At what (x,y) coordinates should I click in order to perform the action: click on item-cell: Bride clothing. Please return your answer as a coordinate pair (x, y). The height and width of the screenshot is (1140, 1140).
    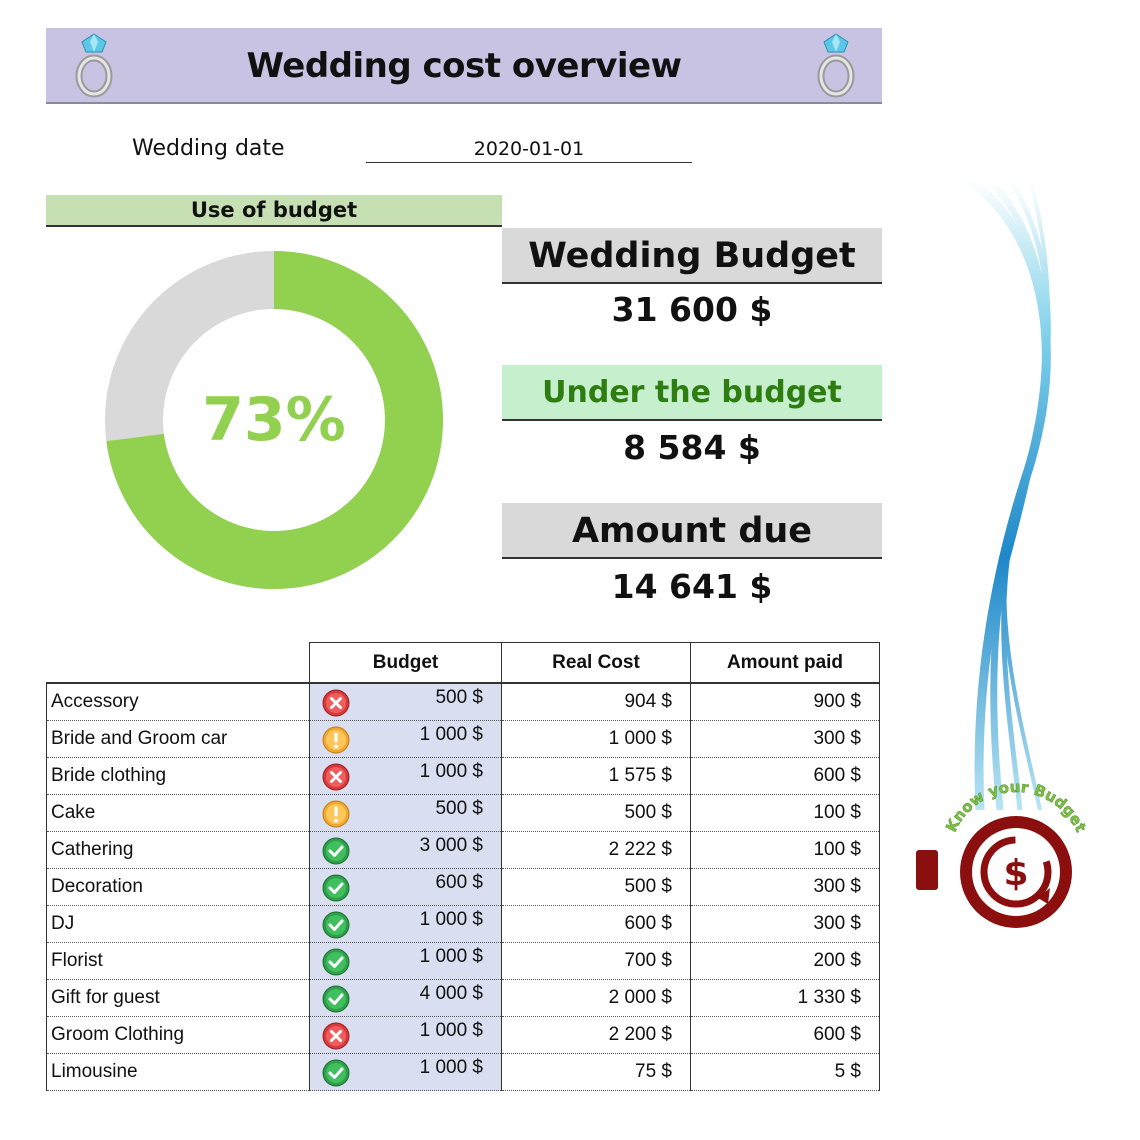
    Looking at the image, I should click on (178, 776).